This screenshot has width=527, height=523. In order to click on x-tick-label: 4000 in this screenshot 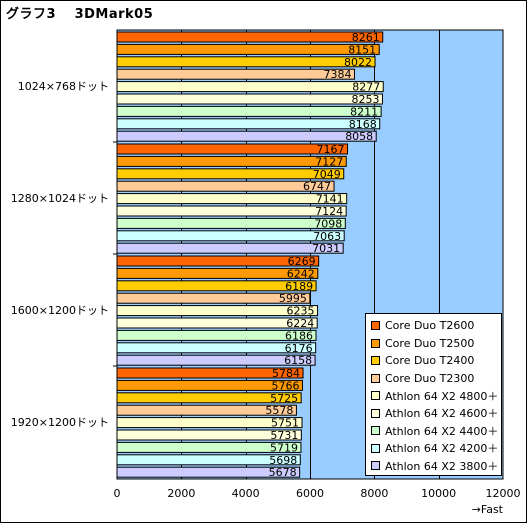, I will do `click(246, 493)`.